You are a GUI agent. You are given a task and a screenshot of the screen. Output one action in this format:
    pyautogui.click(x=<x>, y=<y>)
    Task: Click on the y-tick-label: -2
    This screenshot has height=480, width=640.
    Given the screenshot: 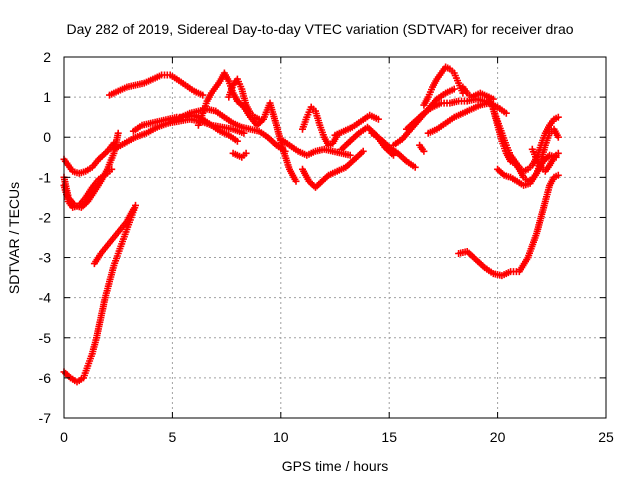 What is the action you would take?
    pyautogui.click(x=45, y=217)
    